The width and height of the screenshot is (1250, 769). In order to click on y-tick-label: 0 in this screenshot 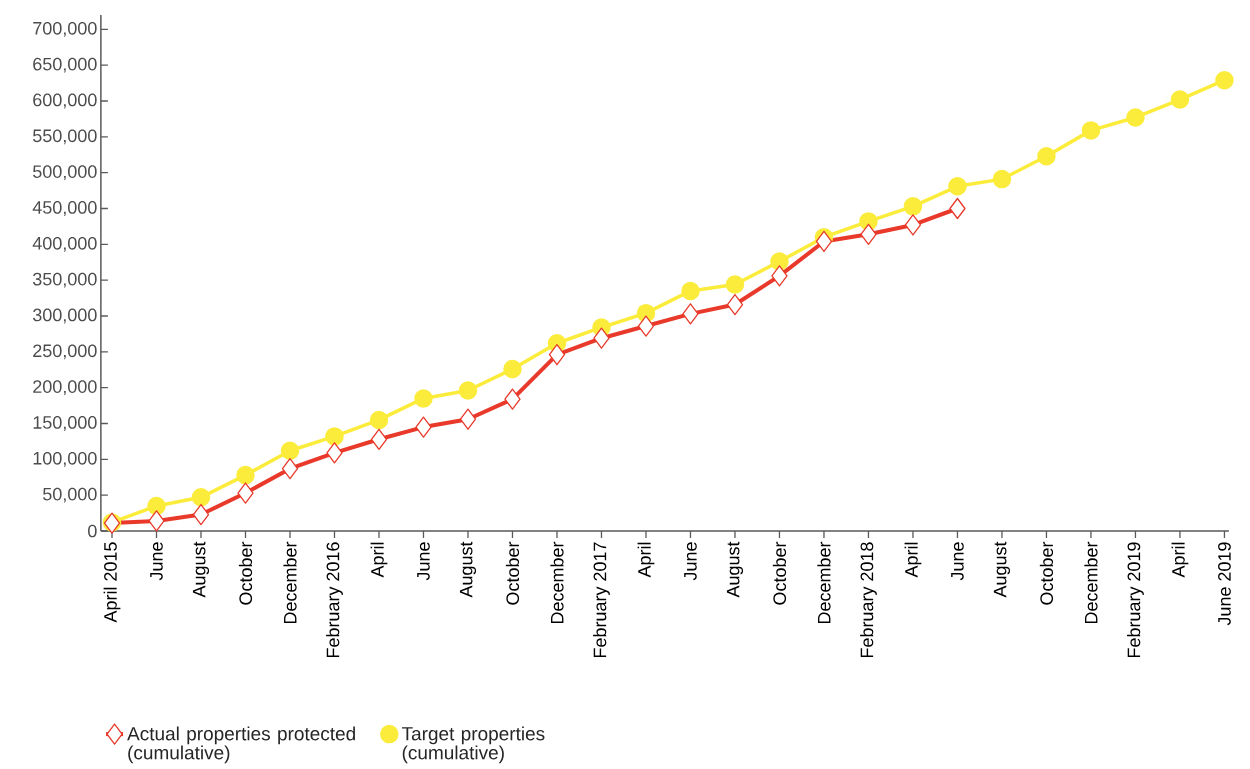, I will do `click(92, 531)`.